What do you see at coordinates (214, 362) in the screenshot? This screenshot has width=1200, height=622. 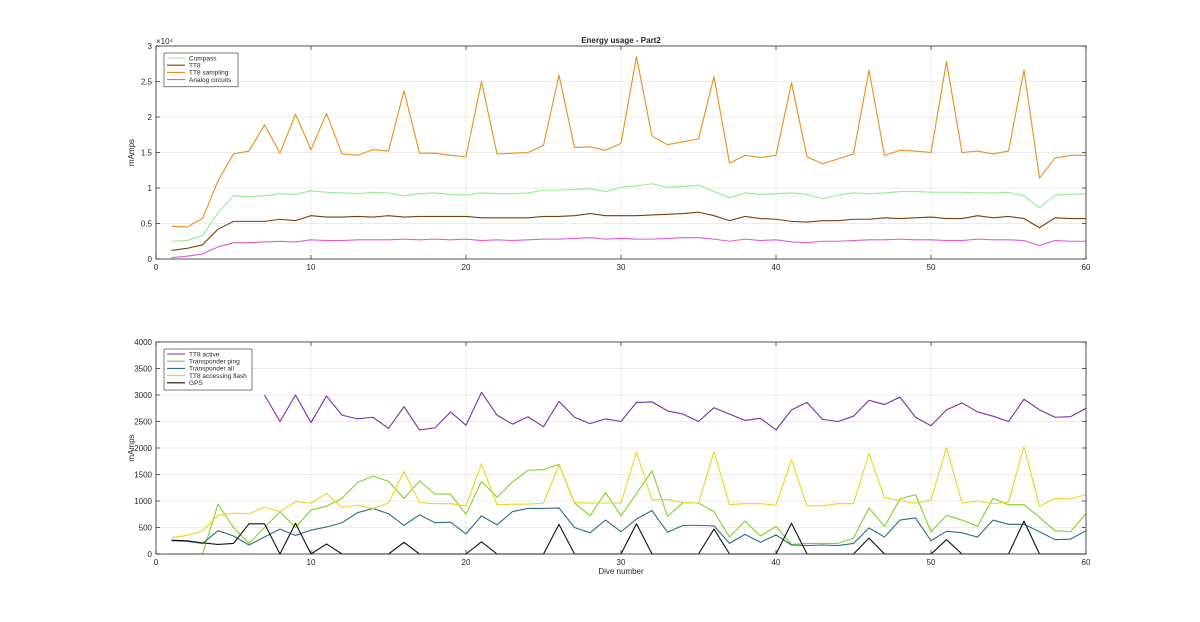 I see `legend-label: Transponder ping` at bounding box center [214, 362].